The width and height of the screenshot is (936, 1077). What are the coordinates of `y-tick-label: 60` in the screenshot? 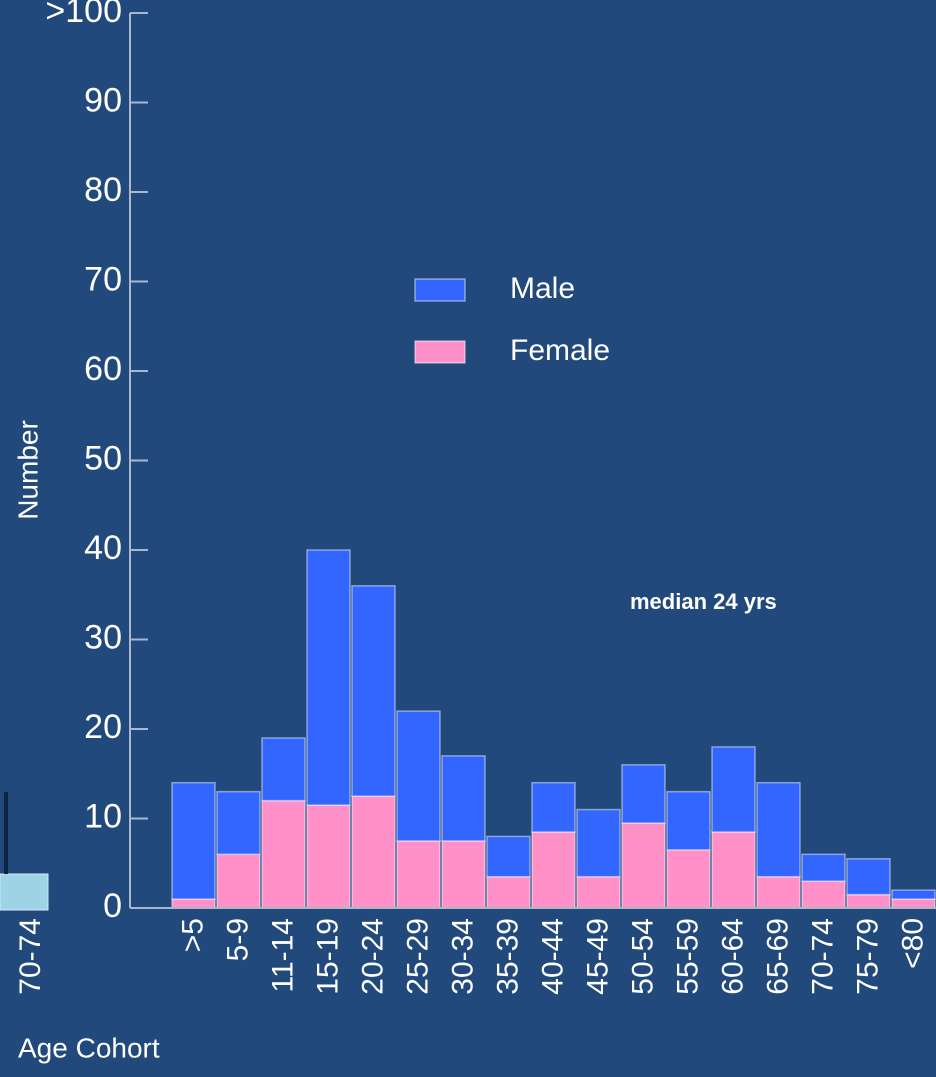 It's located at (103, 369).